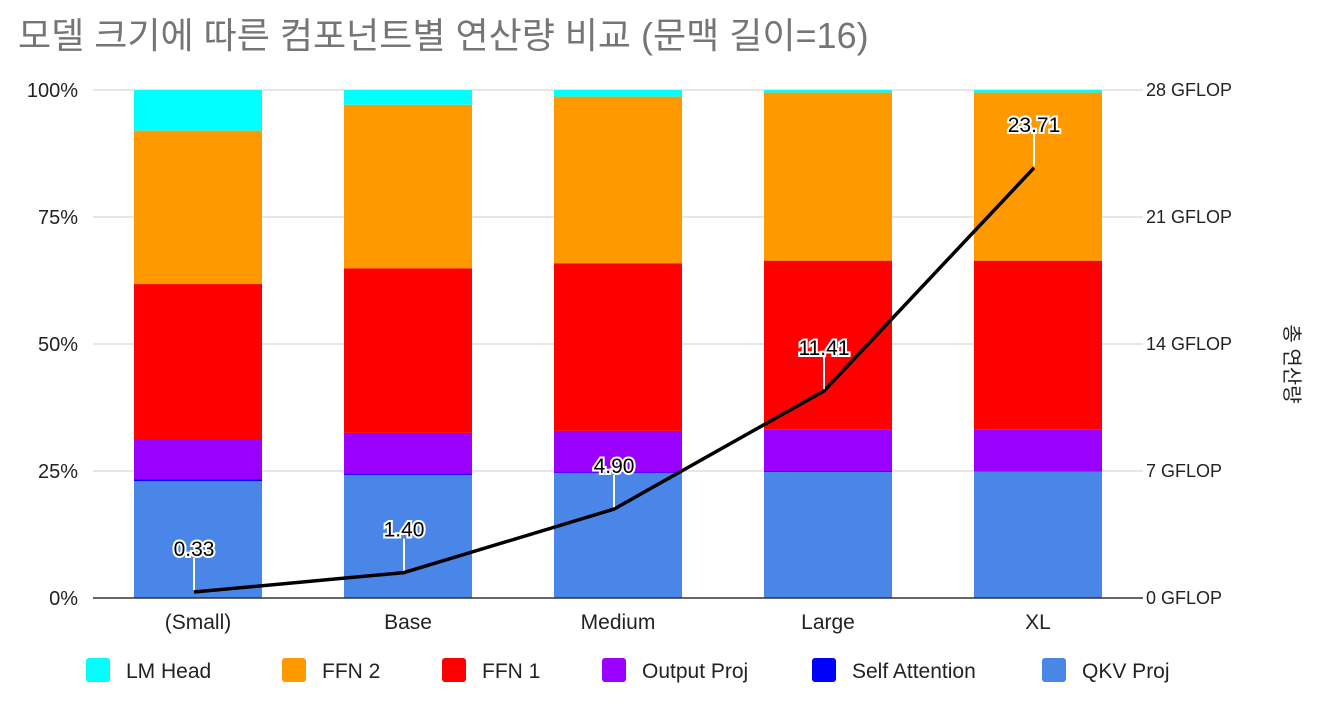 The width and height of the screenshot is (1324, 720). I want to click on x-tick-label: Base, so click(408, 622).